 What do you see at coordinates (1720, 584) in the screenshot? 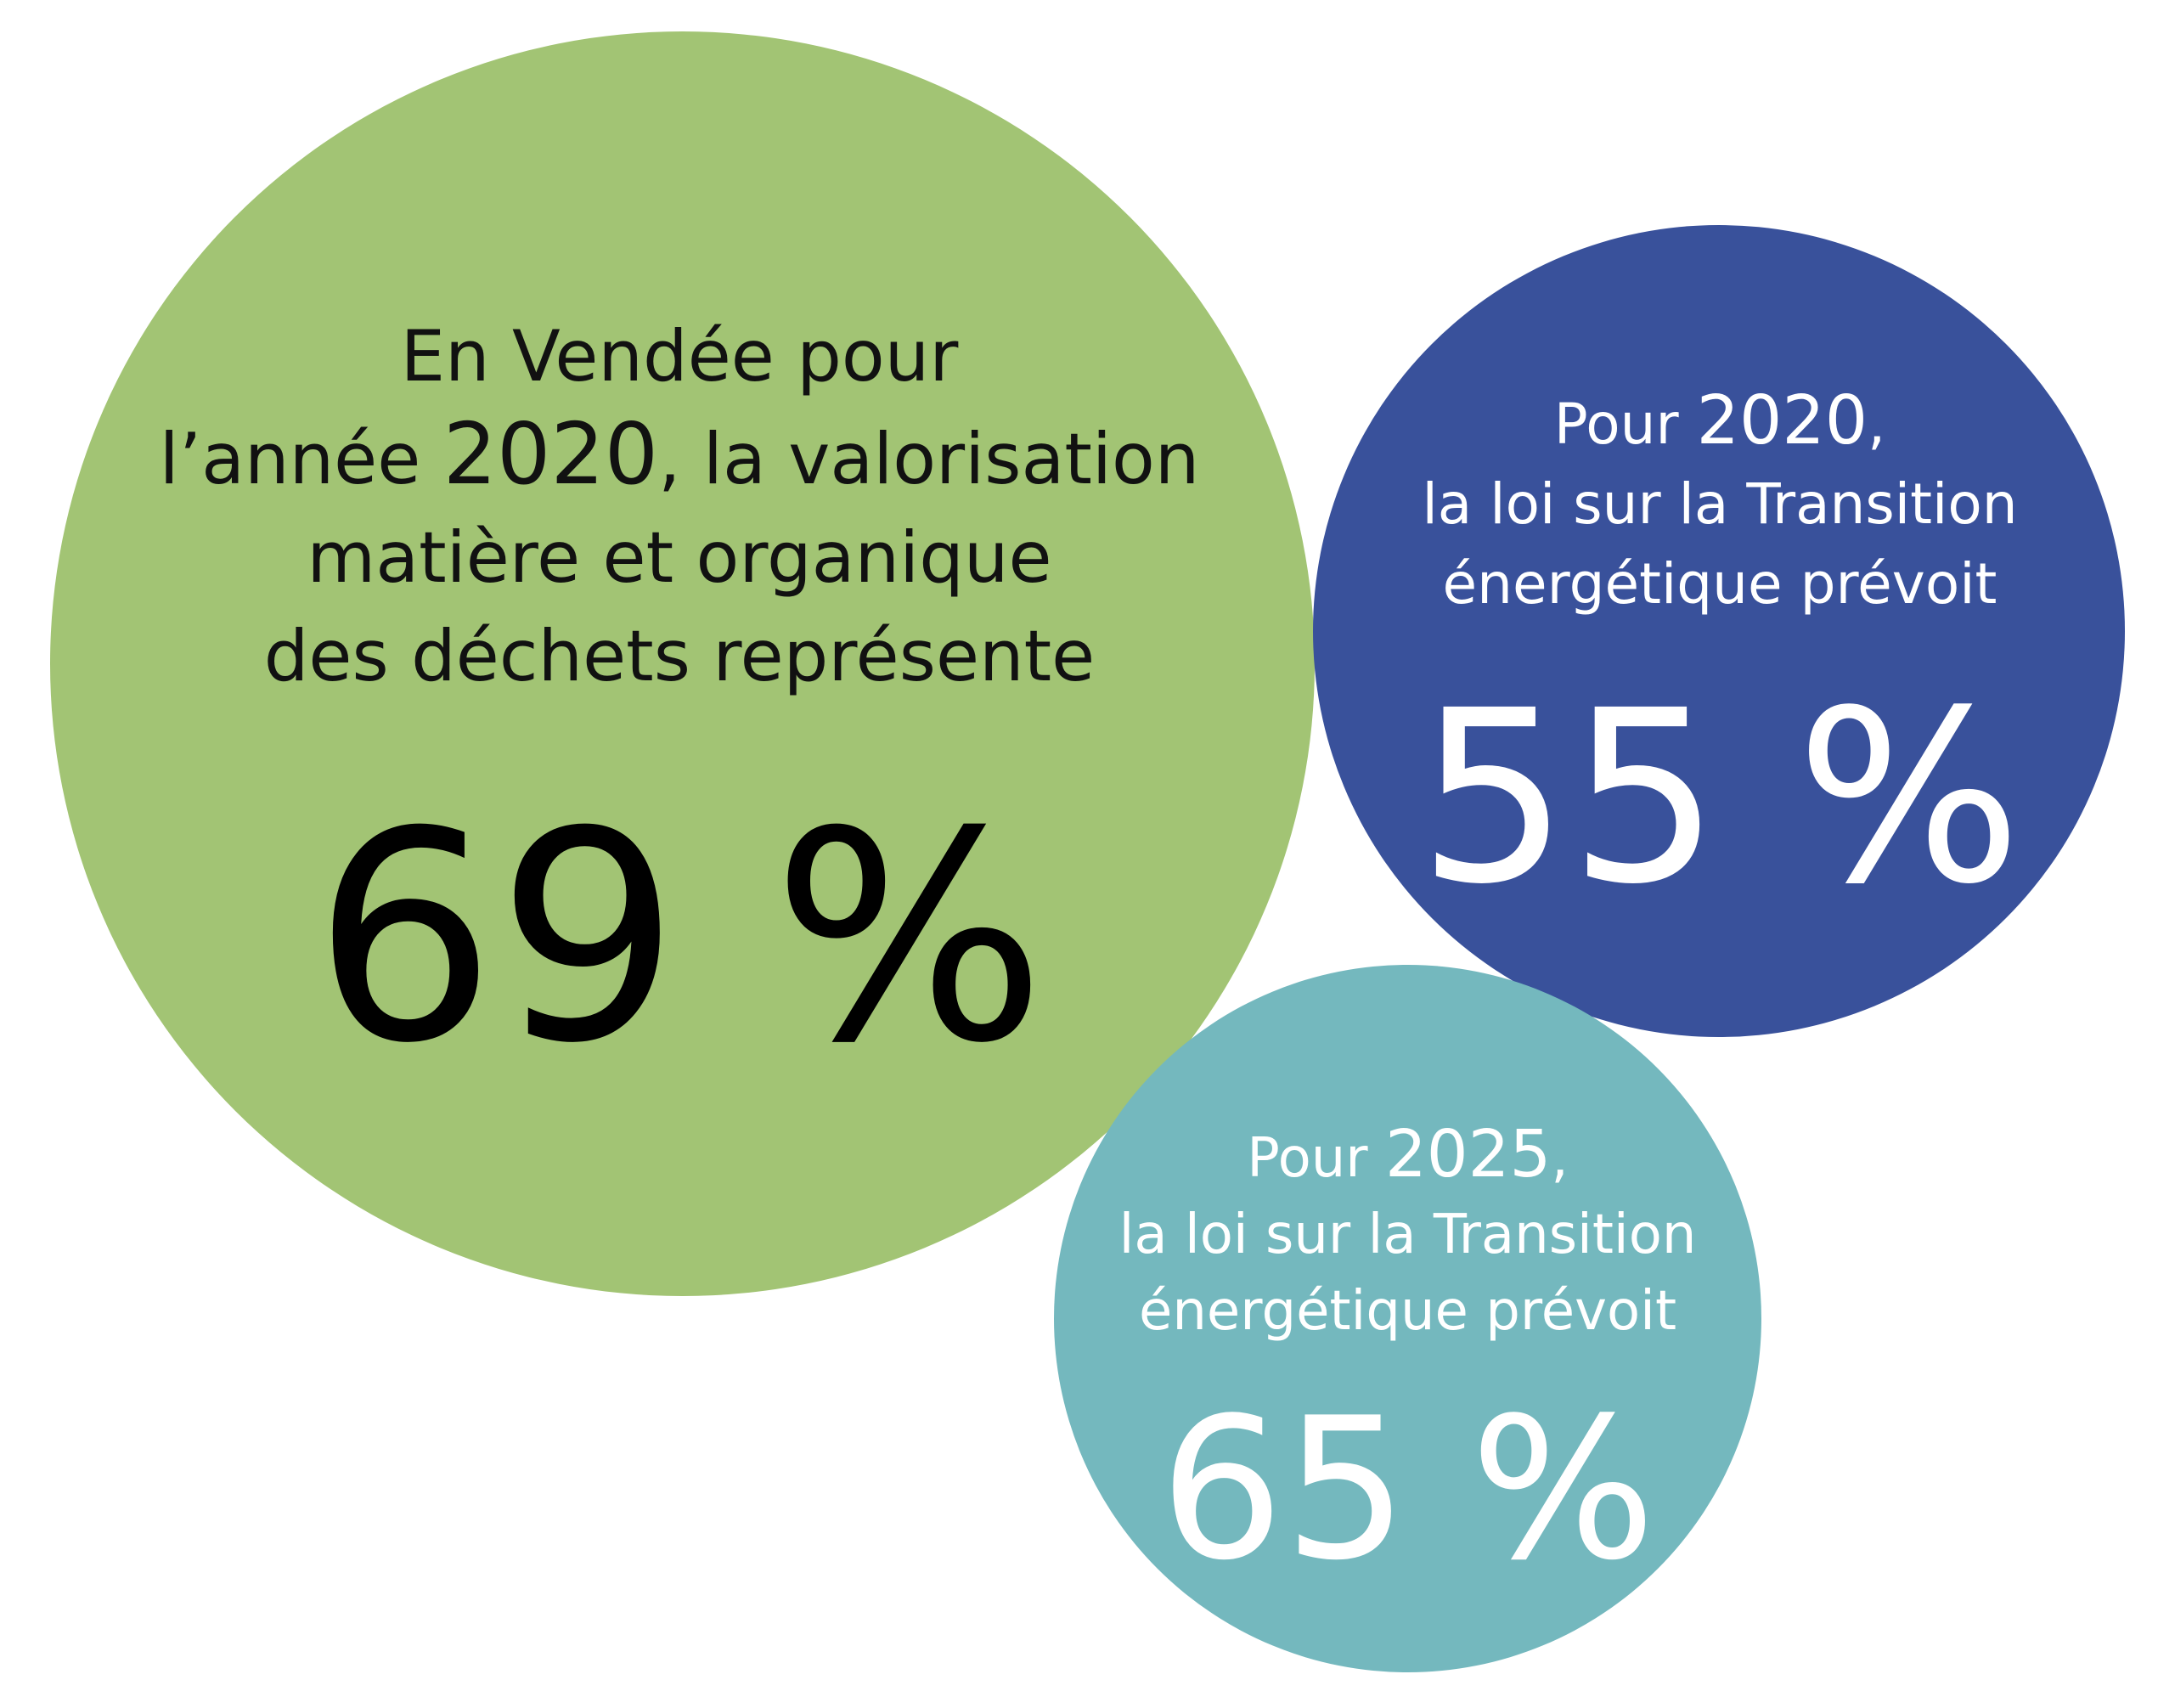
I see `goal-2020-line-3: énergétique prévoit` at bounding box center [1720, 584].